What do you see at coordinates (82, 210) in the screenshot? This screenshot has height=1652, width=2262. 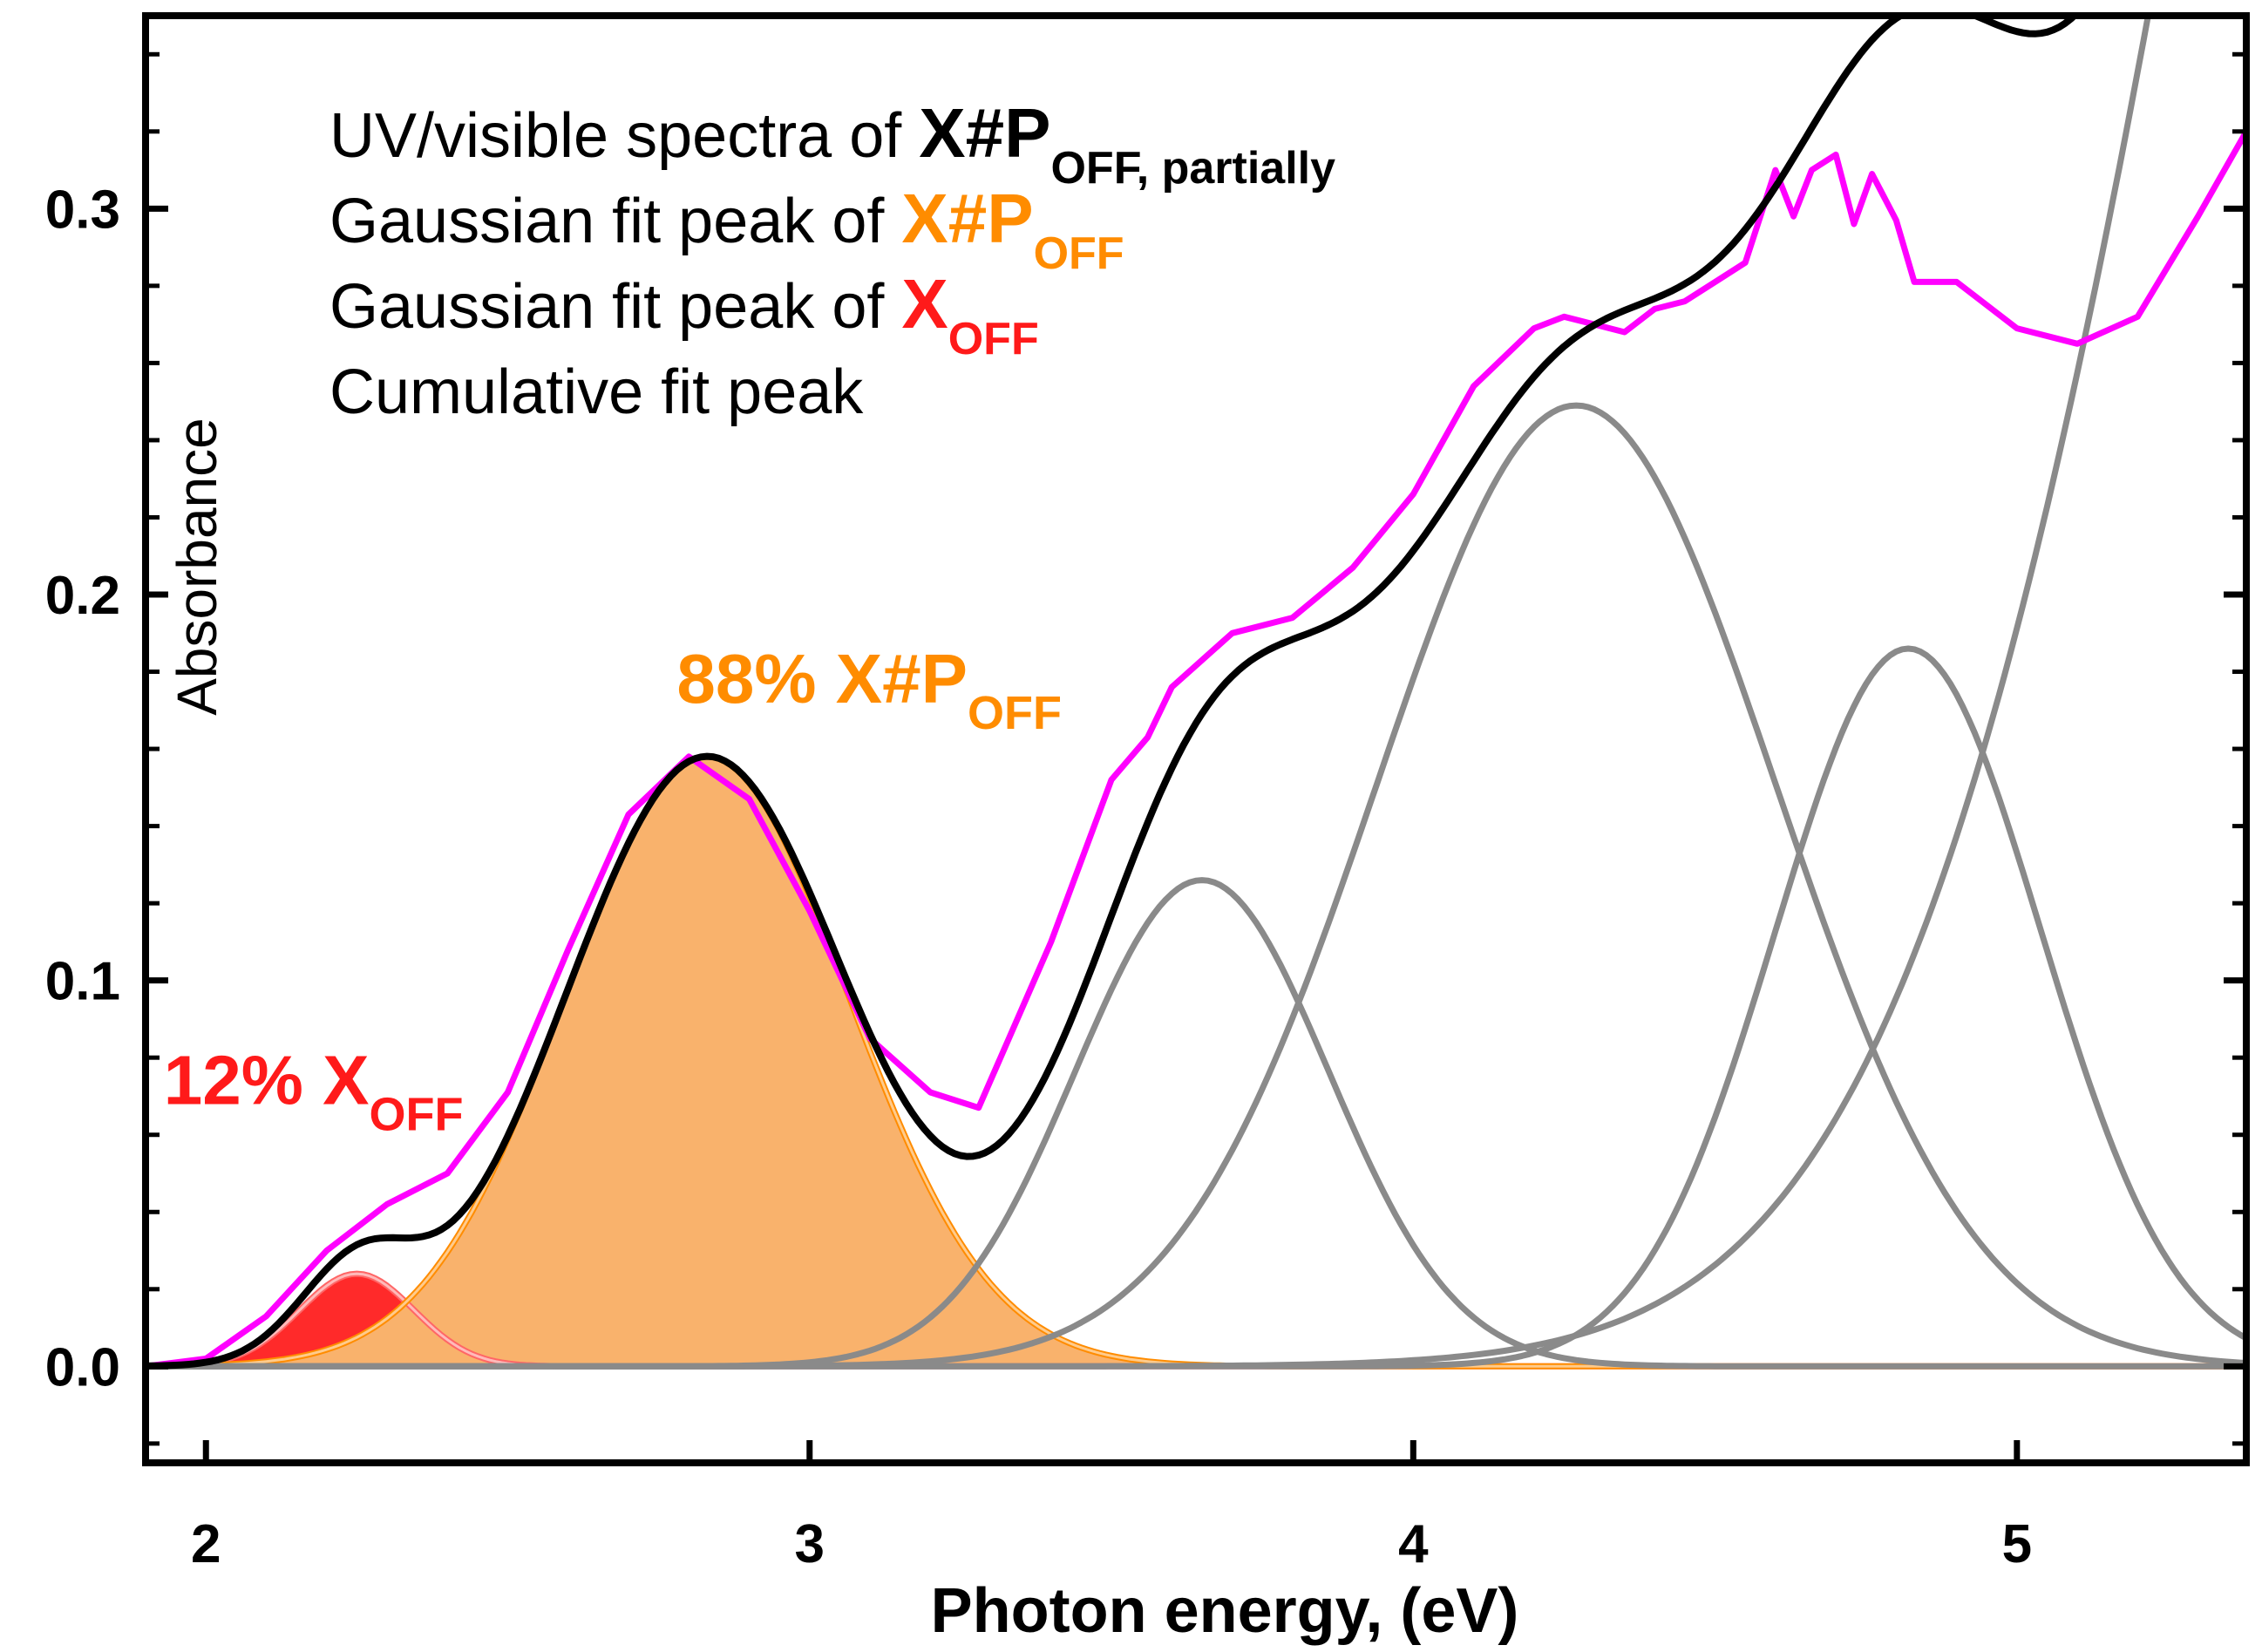 I see `y-tick-label-3: 0.3` at bounding box center [82, 210].